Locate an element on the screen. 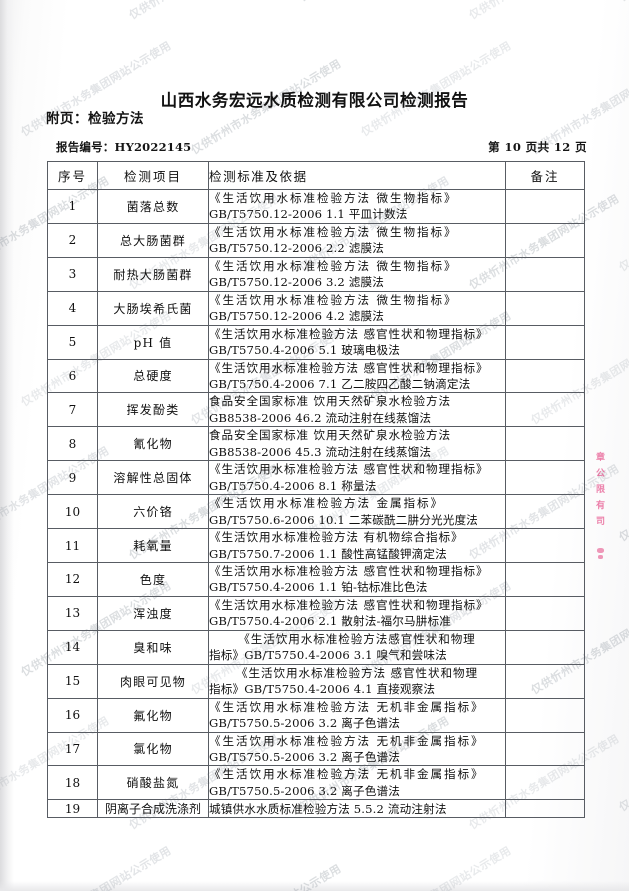  cell-test-item: 氟化物 is located at coordinates (153, 715).